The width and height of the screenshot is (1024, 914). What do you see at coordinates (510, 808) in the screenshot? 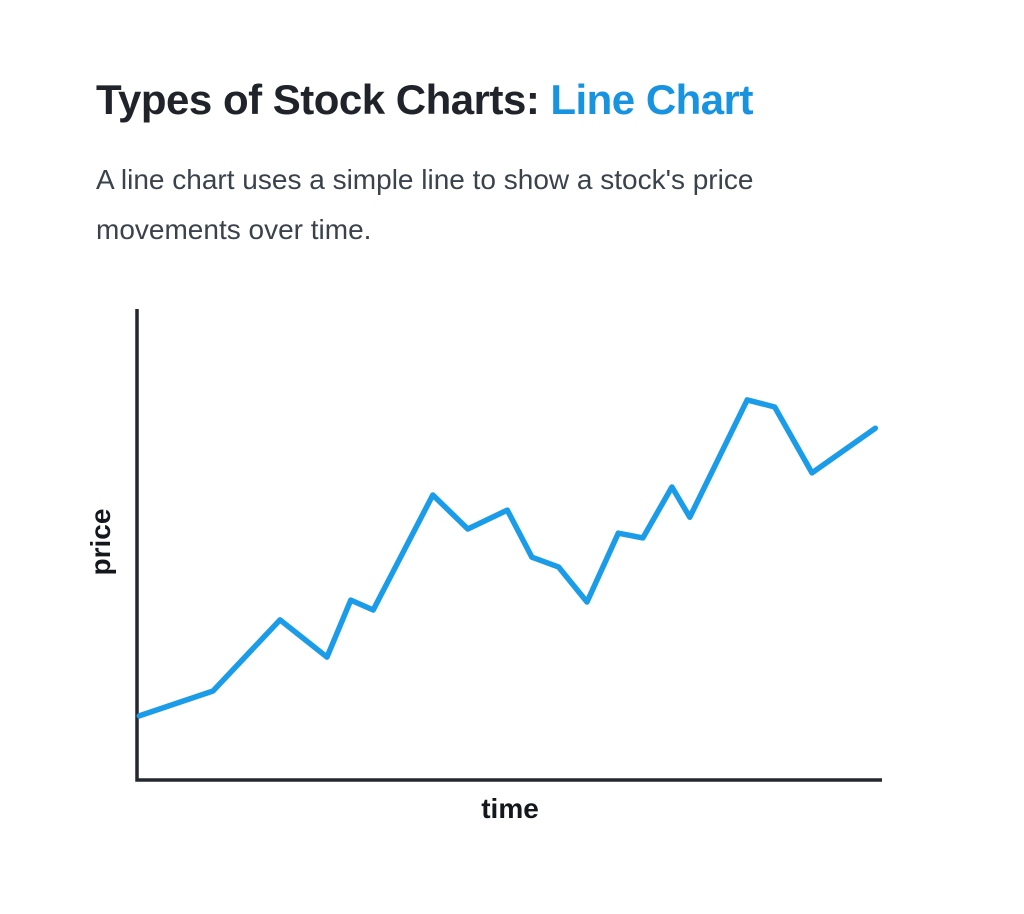
I see `x-axis-label: time` at bounding box center [510, 808].